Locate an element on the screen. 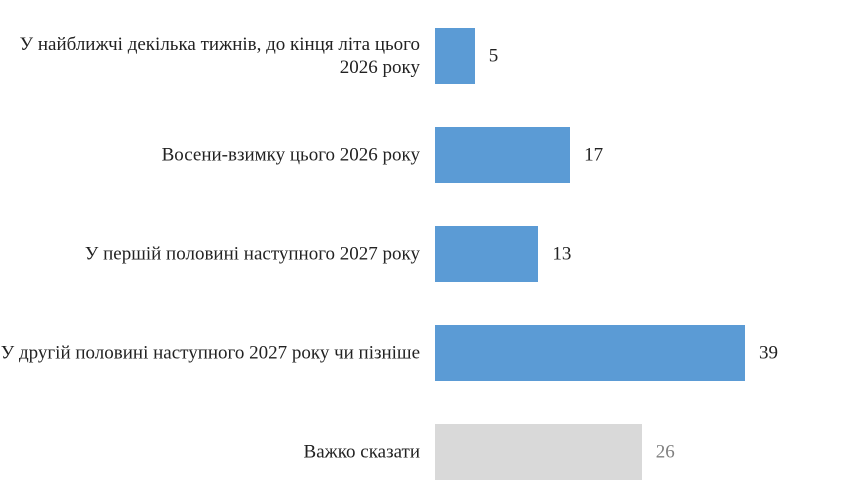 The width and height of the screenshot is (864, 504). value-label: 5 is located at coordinates (493, 56).